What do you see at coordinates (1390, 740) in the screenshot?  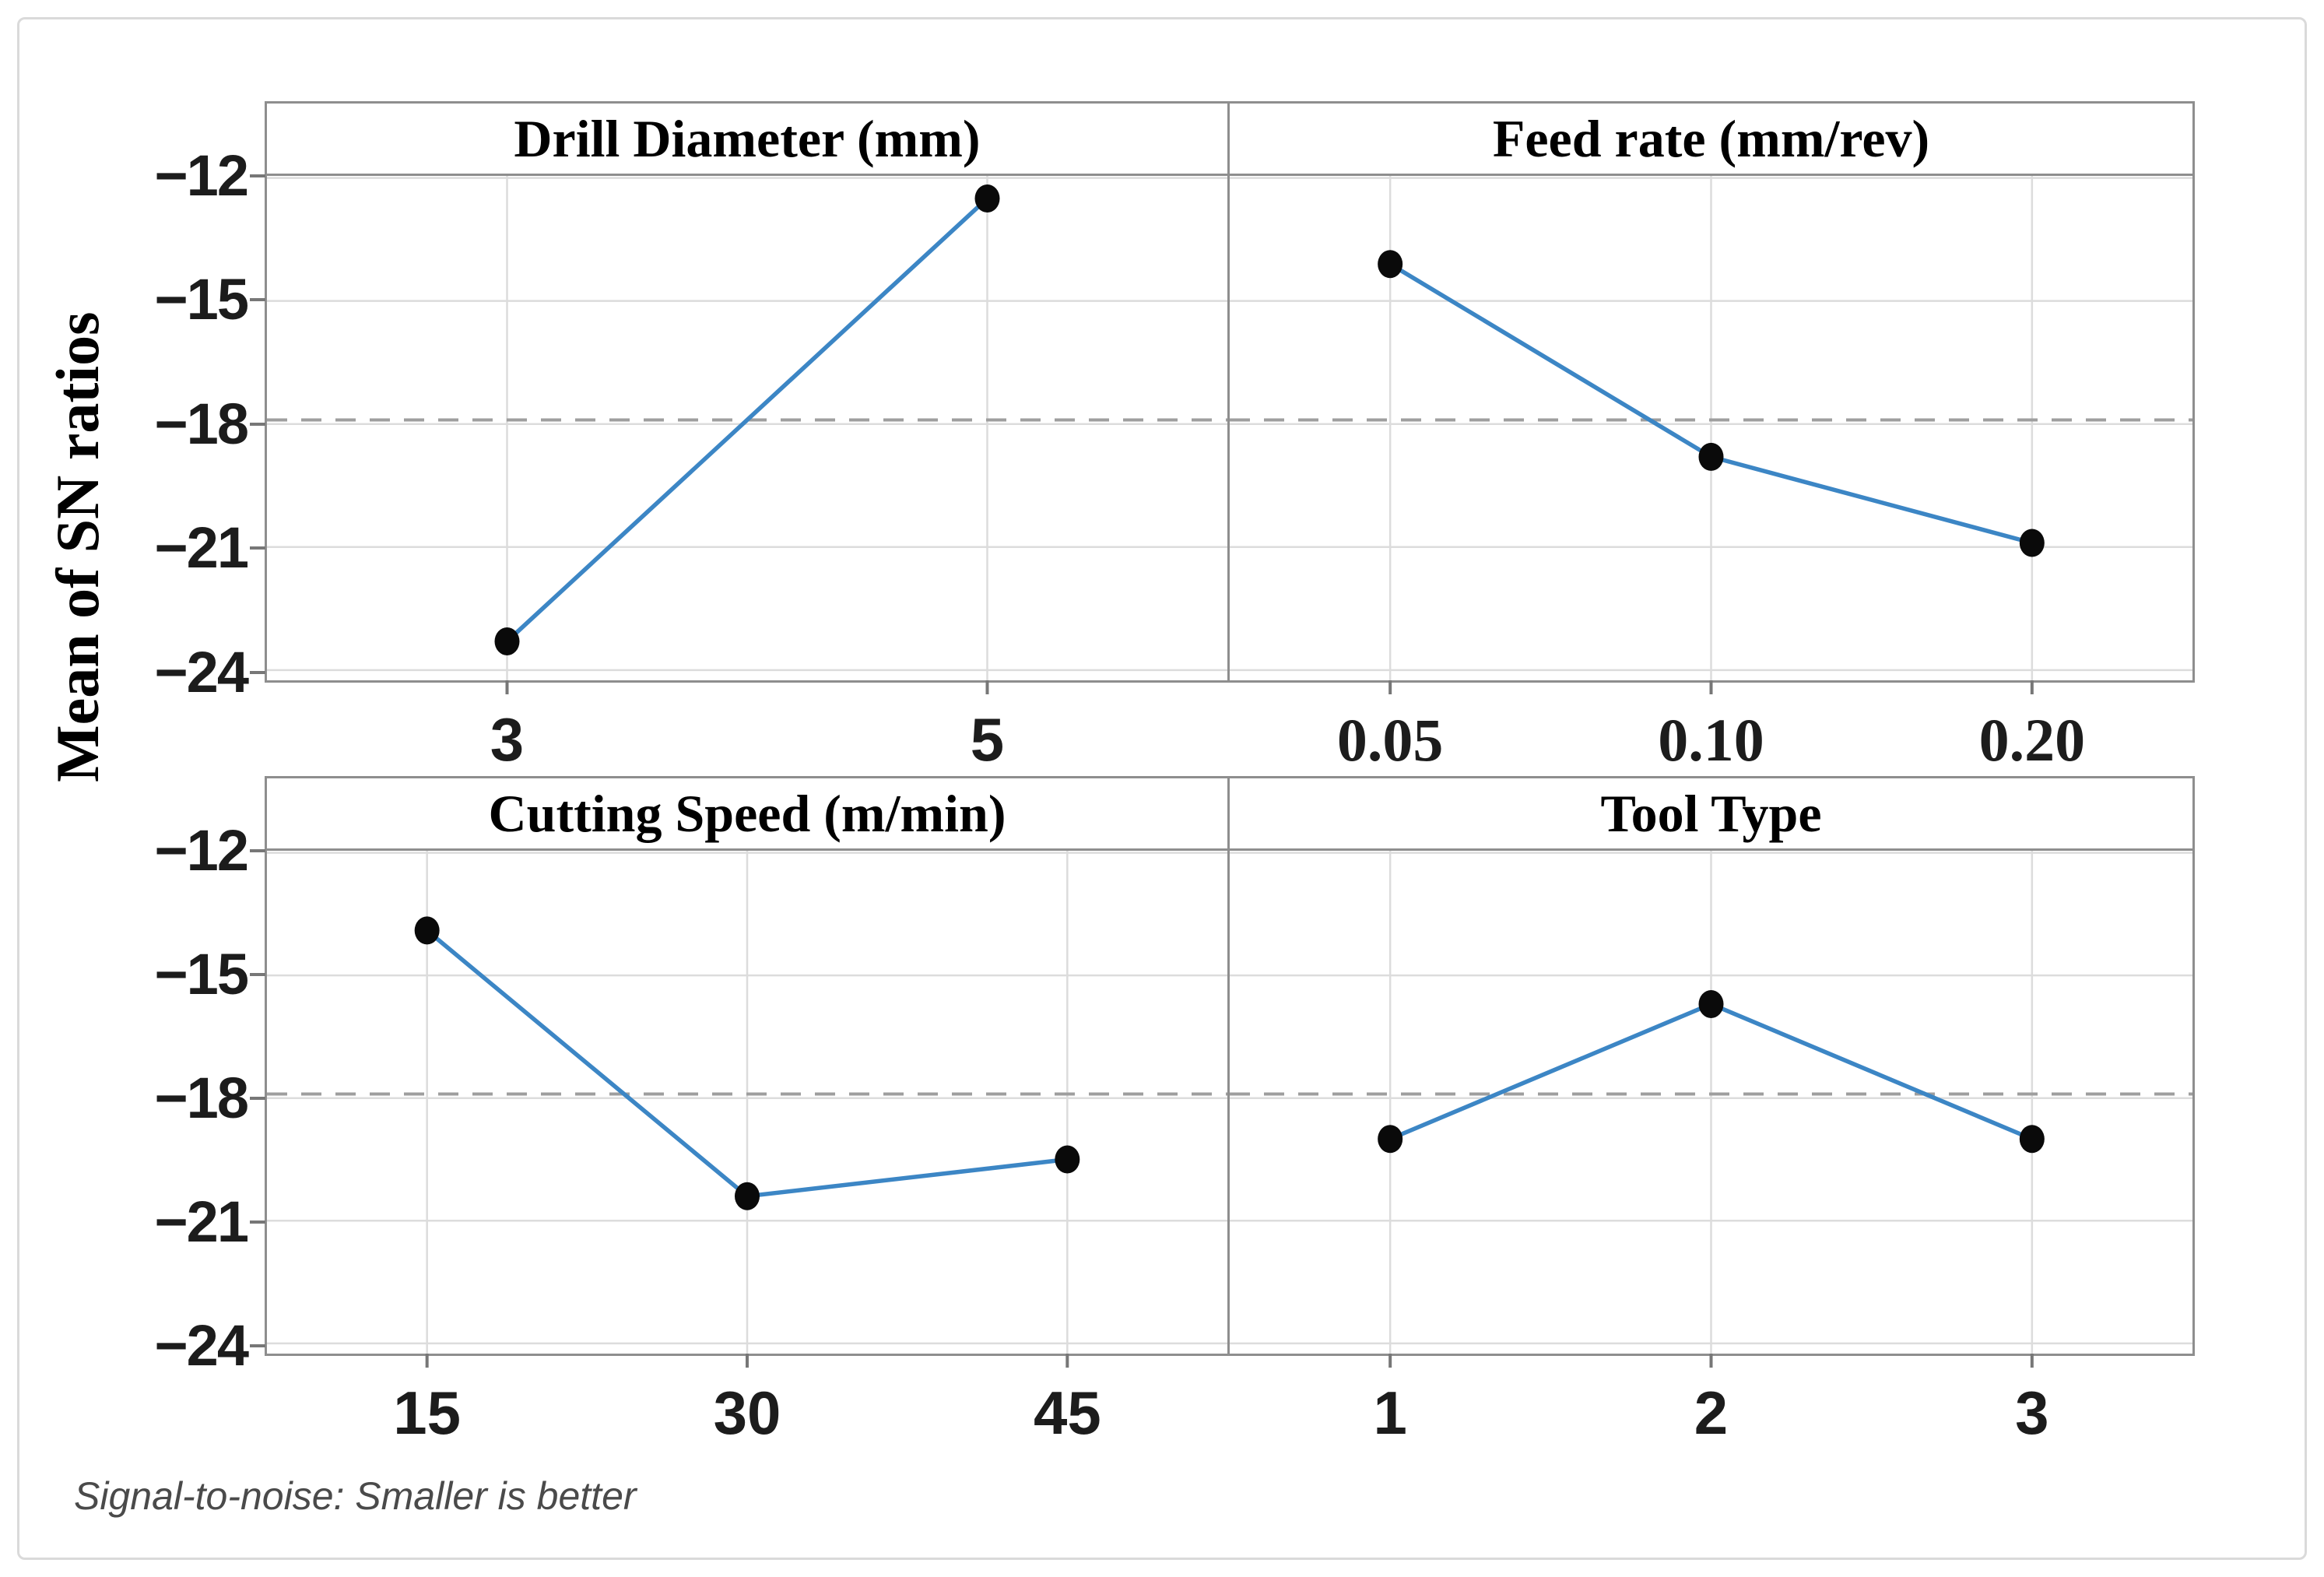 I see `x-axis-tick-label: 0.05` at bounding box center [1390, 740].